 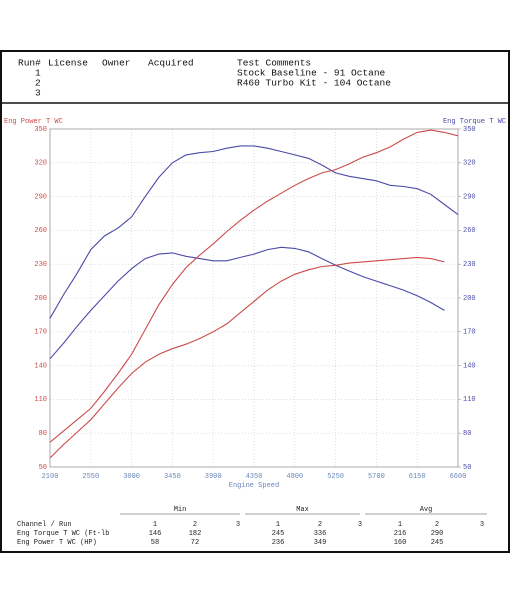 What do you see at coordinates (469, 265) in the screenshot?
I see `y2-tick-label: 230` at bounding box center [469, 265].